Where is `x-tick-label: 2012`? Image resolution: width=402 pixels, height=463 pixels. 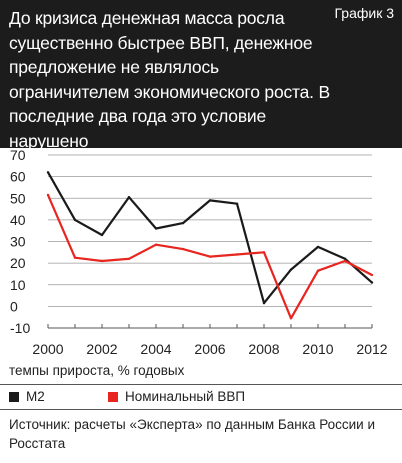 x-tick-label: 2012 is located at coordinates (371, 349).